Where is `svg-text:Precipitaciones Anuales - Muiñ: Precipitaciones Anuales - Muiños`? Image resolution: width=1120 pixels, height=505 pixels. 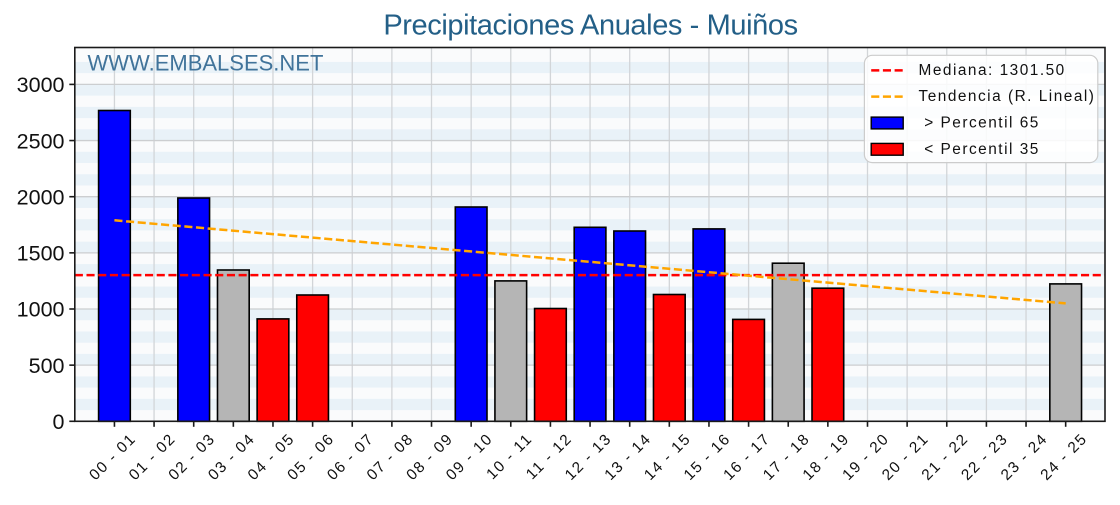 svg-text:Precipitaciones Anuales - Muiñ: Precipitaciones Anuales - Muiños is located at coordinates (590, 26).